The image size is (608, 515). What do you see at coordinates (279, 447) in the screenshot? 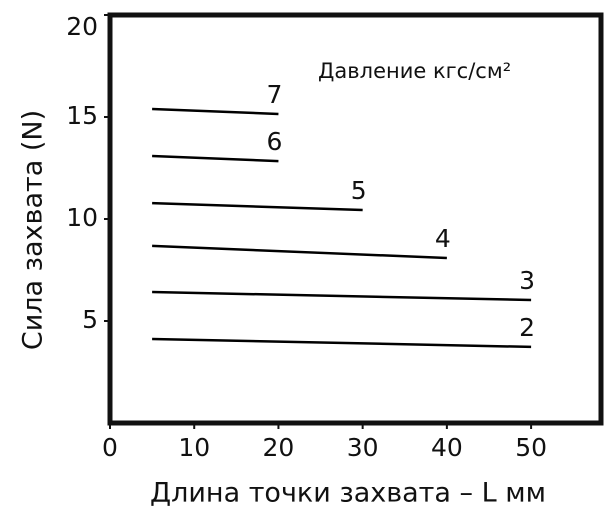
I see `x-tick-label: 20` at bounding box center [279, 447].